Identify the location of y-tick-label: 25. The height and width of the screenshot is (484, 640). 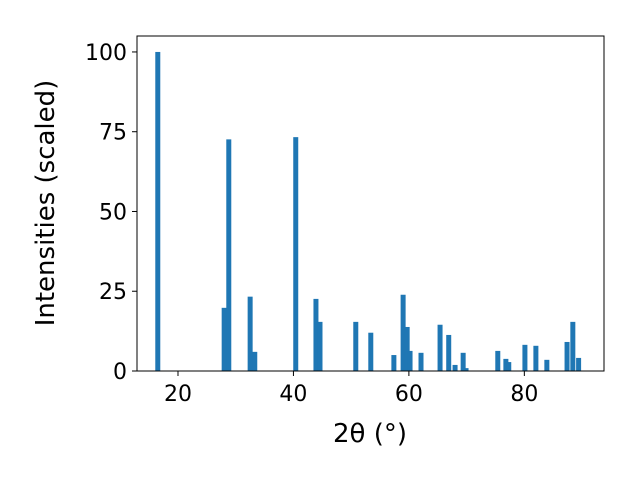
(113, 292).